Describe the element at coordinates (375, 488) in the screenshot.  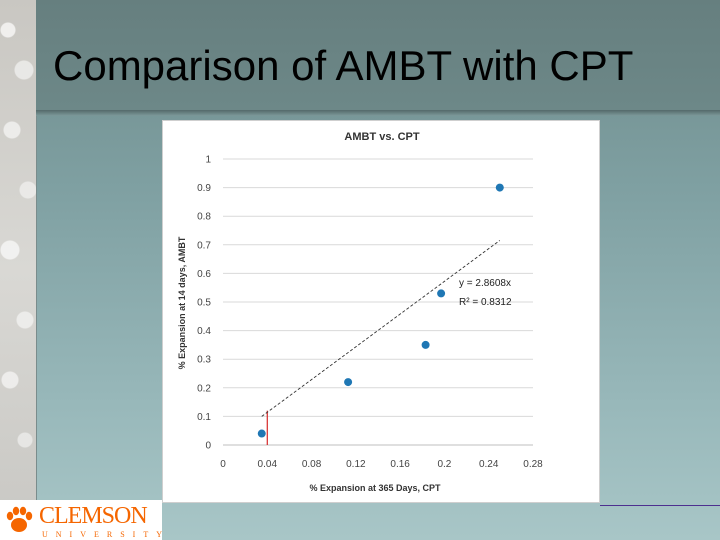
I see `x-axis-label: % Expansion at 365 Days, CPT` at that location.